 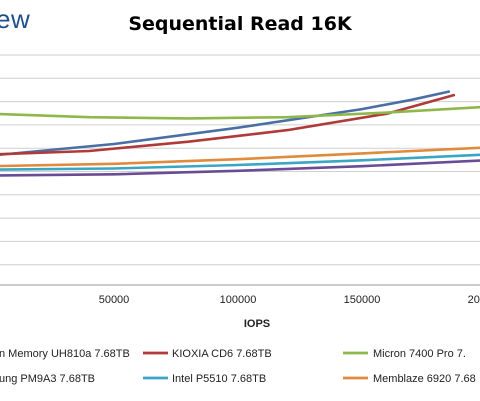 I want to click on legend-item: Memblaze 6920 7.68, so click(x=409, y=379).